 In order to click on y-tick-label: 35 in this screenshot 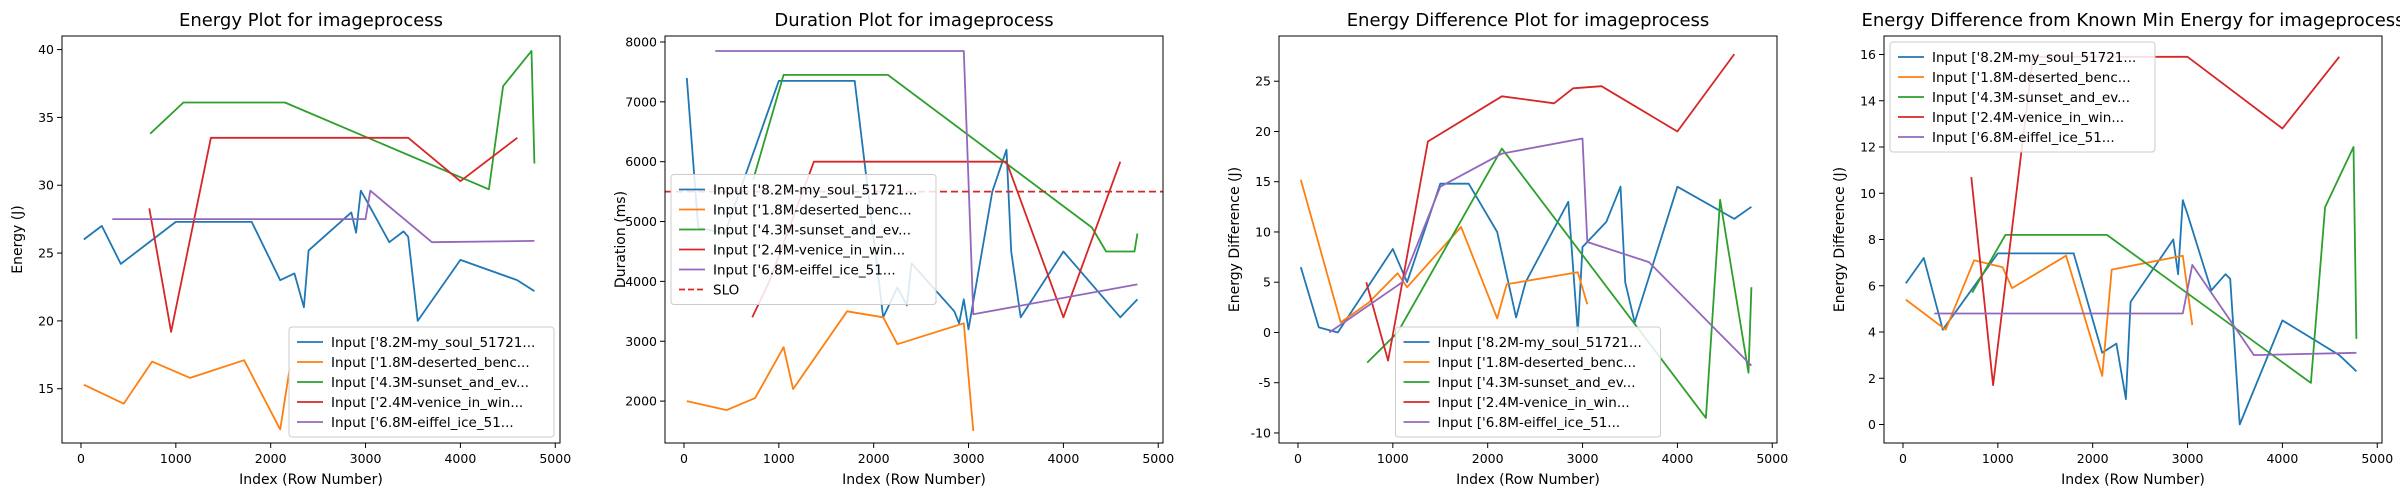, I will do `click(46, 117)`.